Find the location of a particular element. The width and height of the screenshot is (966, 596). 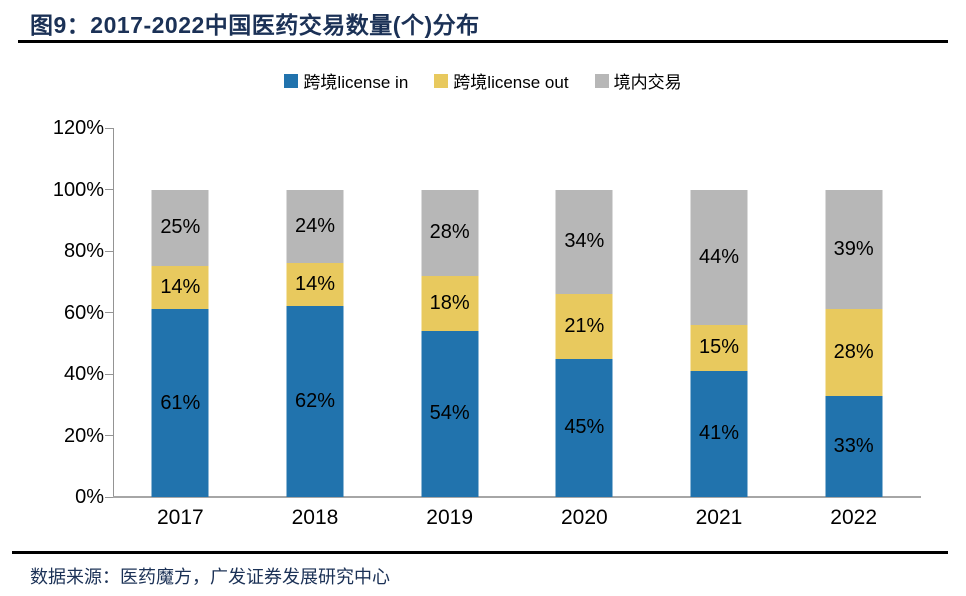

figure-title: 图9：2017-2022中国医药交易数量(个)分布 is located at coordinates (255, 25).